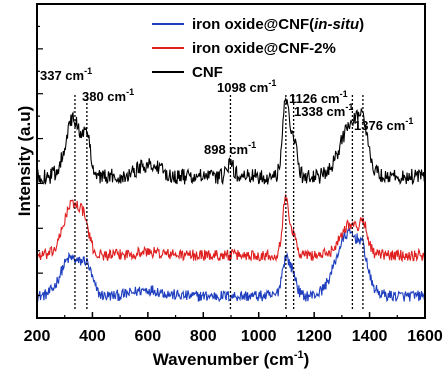  What do you see at coordinates (299, 355) in the screenshot?
I see `x-axis-title-sup: -1` at bounding box center [299, 355].